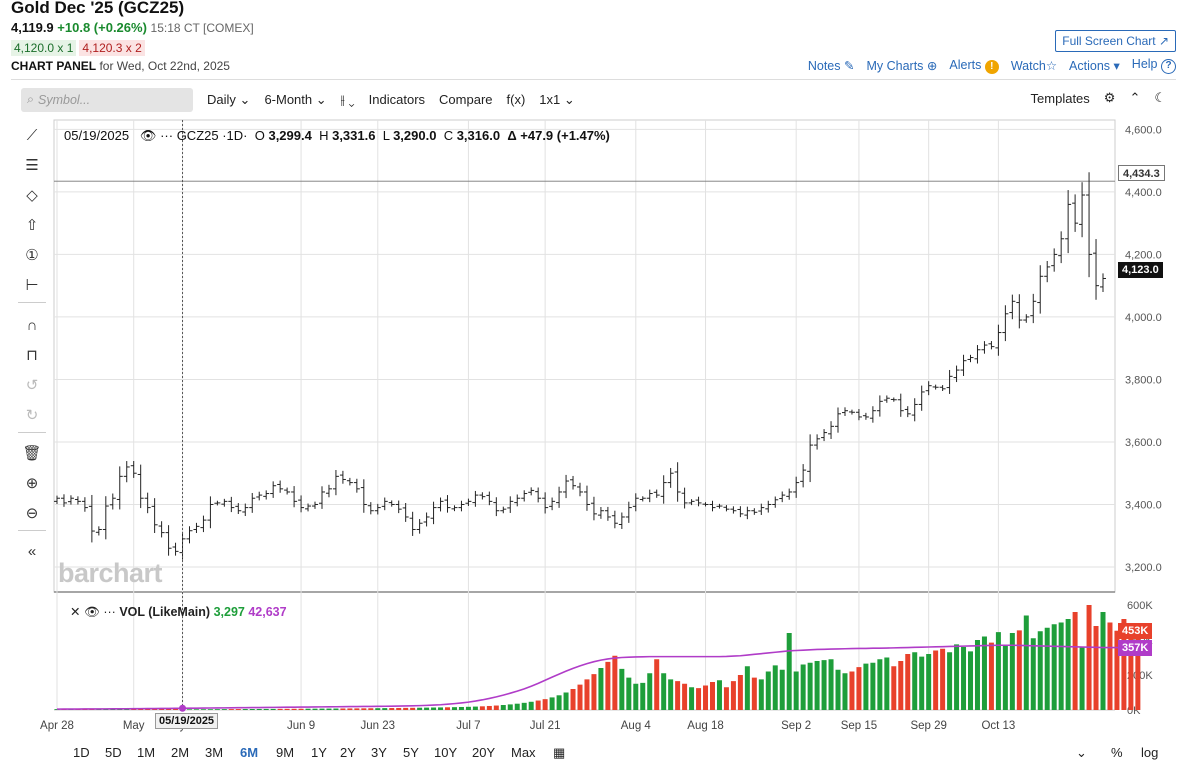  Describe the element at coordinates (446, 752) in the screenshot. I see `range-10y-button: 10Y` at that location.